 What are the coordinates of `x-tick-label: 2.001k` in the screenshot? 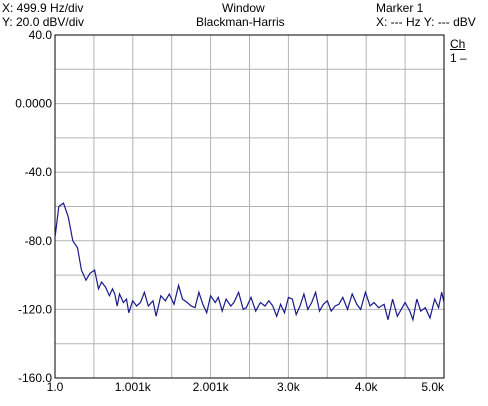 It's located at (211, 387).